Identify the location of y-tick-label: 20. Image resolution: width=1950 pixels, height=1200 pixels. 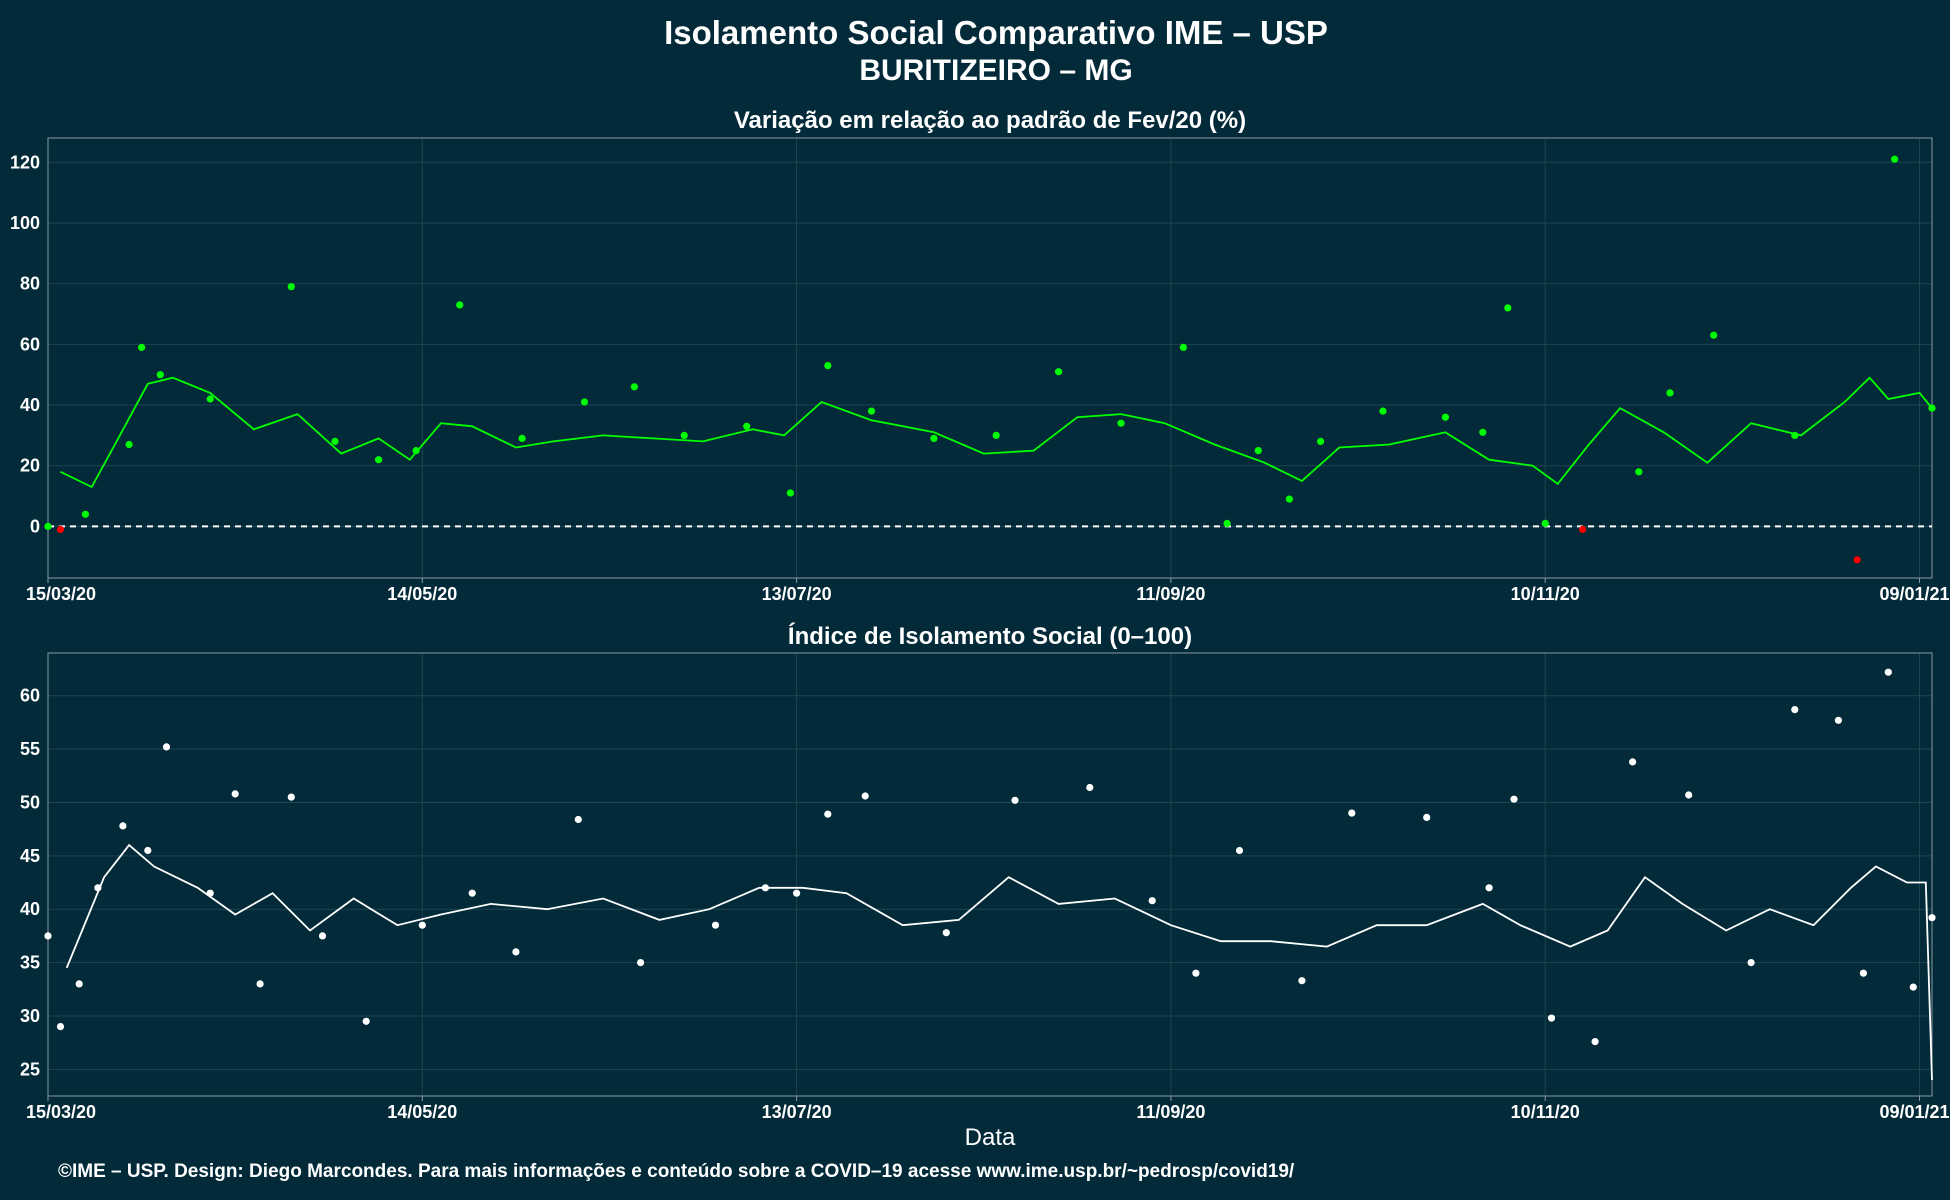
(30, 466).